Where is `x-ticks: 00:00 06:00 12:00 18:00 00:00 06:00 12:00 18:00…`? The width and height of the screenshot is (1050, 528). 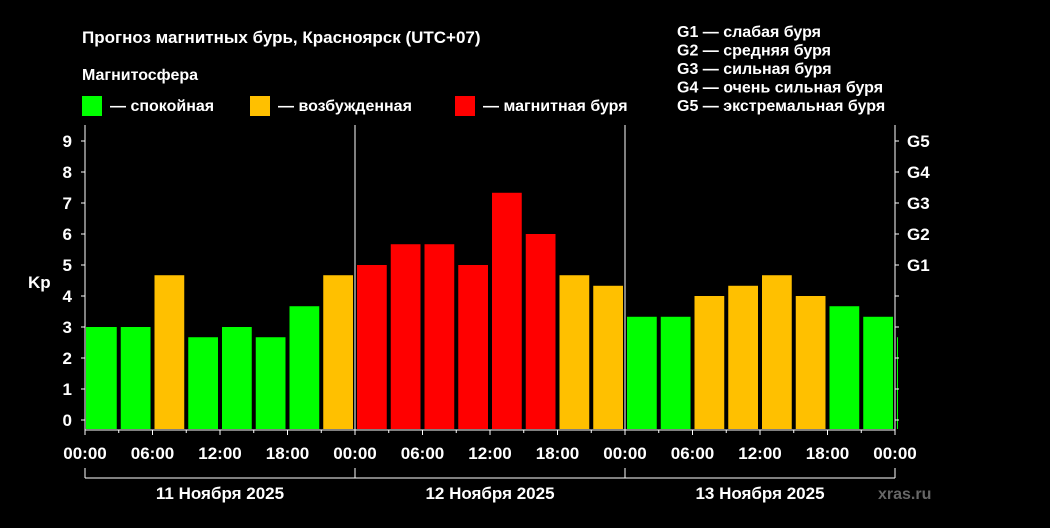 x-ticks: 00:00 06:00 12:00 18:00 00:00 06:00 12:00 18:00… is located at coordinates (490, 446).